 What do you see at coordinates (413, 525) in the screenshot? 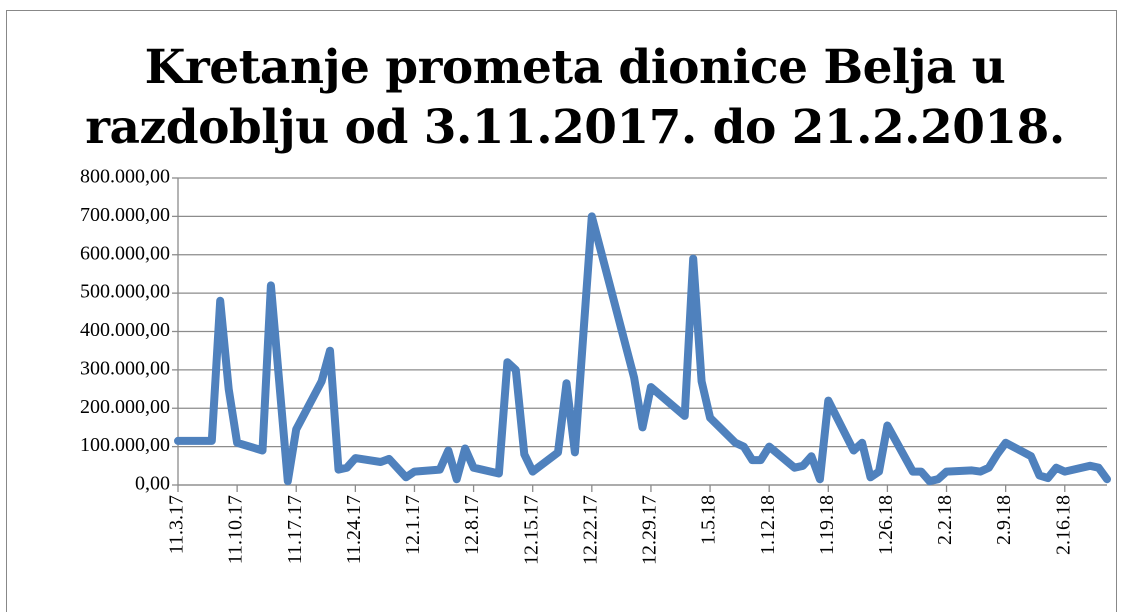
I see `x-tick-label: 12.1.17` at bounding box center [413, 525].